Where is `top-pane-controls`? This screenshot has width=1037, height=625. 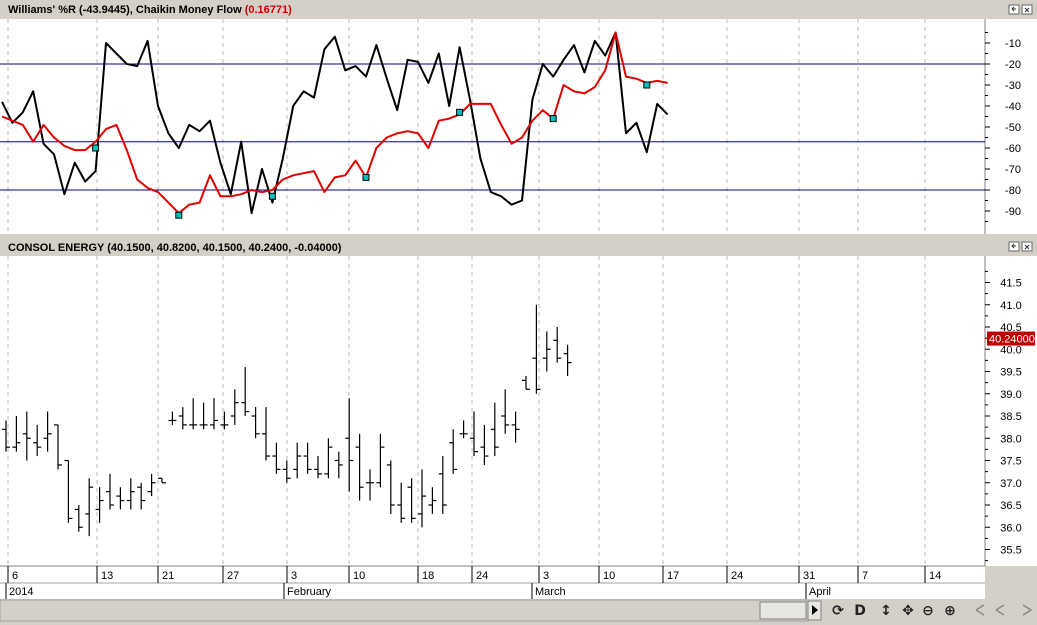
top-pane-controls is located at coordinates (1020, 9).